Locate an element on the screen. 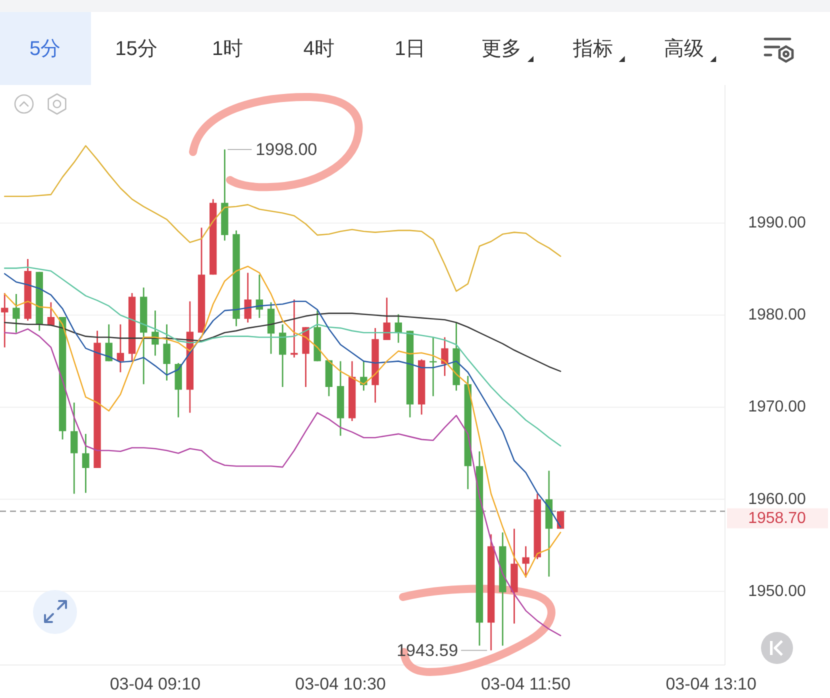  text: 15分 is located at coordinates (136, 49).